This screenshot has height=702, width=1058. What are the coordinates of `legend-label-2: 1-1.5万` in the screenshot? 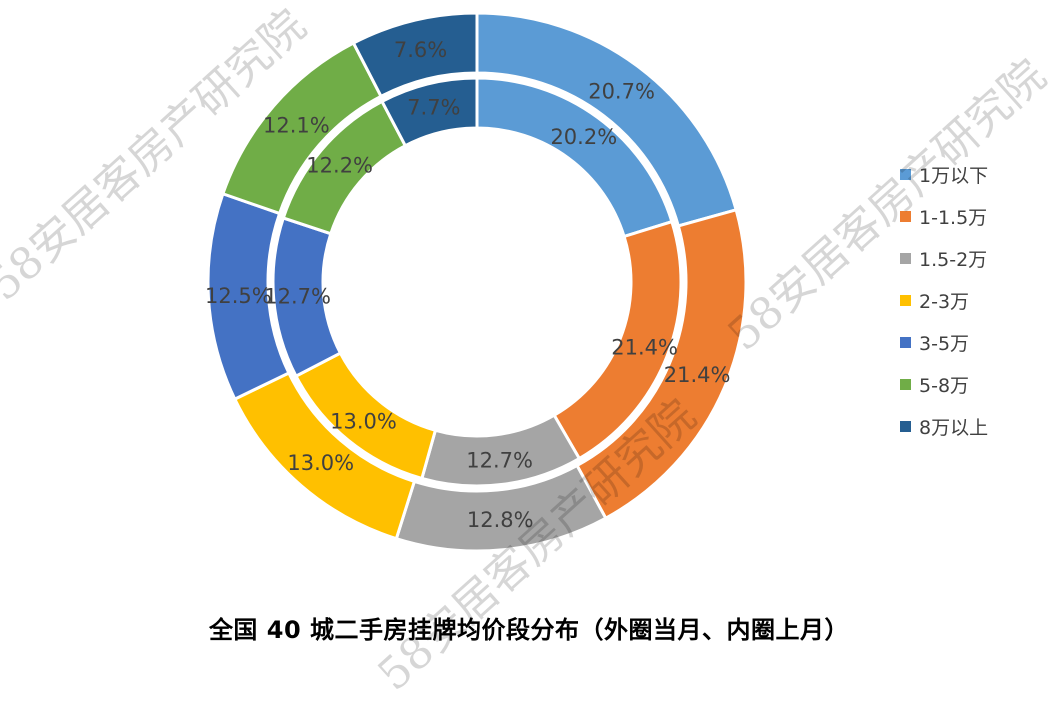 It's located at (953, 217).